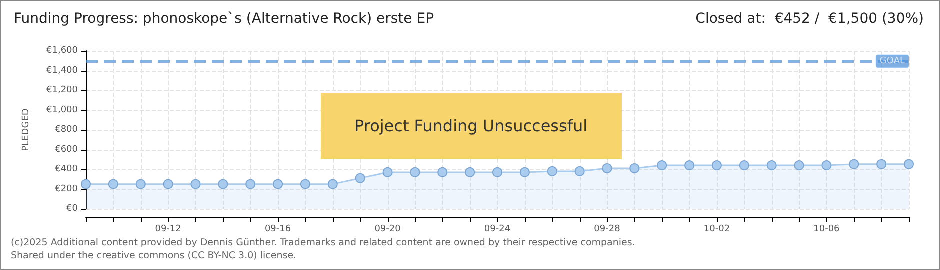 The image size is (940, 270). What do you see at coordinates (62, 91) in the screenshot?
I see `y-tick-label: €1,200` at bounding box center [62, 91].